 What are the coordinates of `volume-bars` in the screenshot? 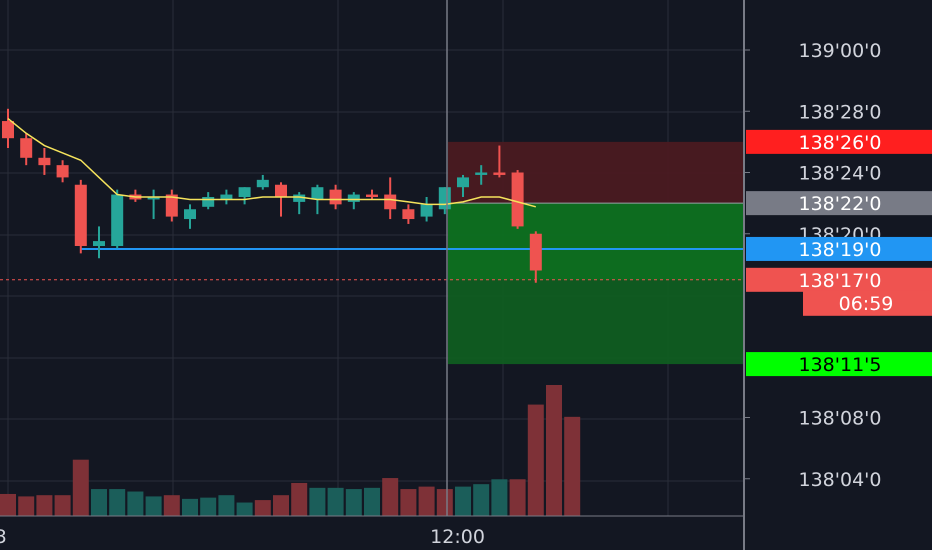 It's located at (290, 450).